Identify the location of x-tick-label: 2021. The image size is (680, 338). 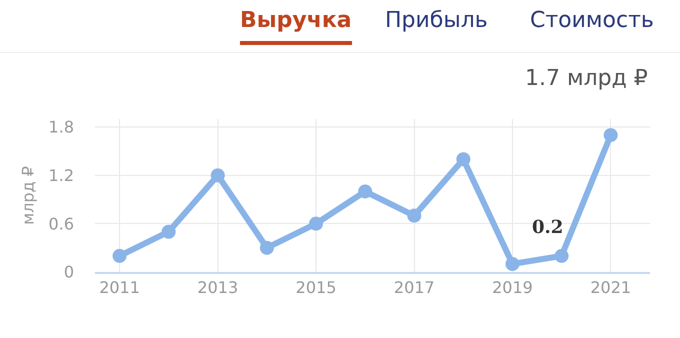
(611, 288).